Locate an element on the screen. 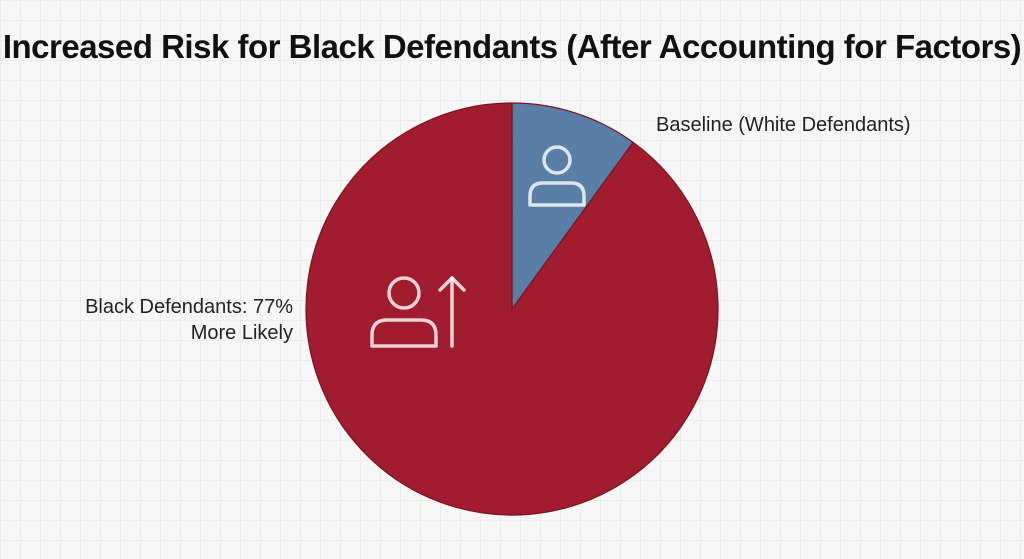 The width and height of the screenshot is (1024, 559). person-icon is located at coordinates (557, 176).